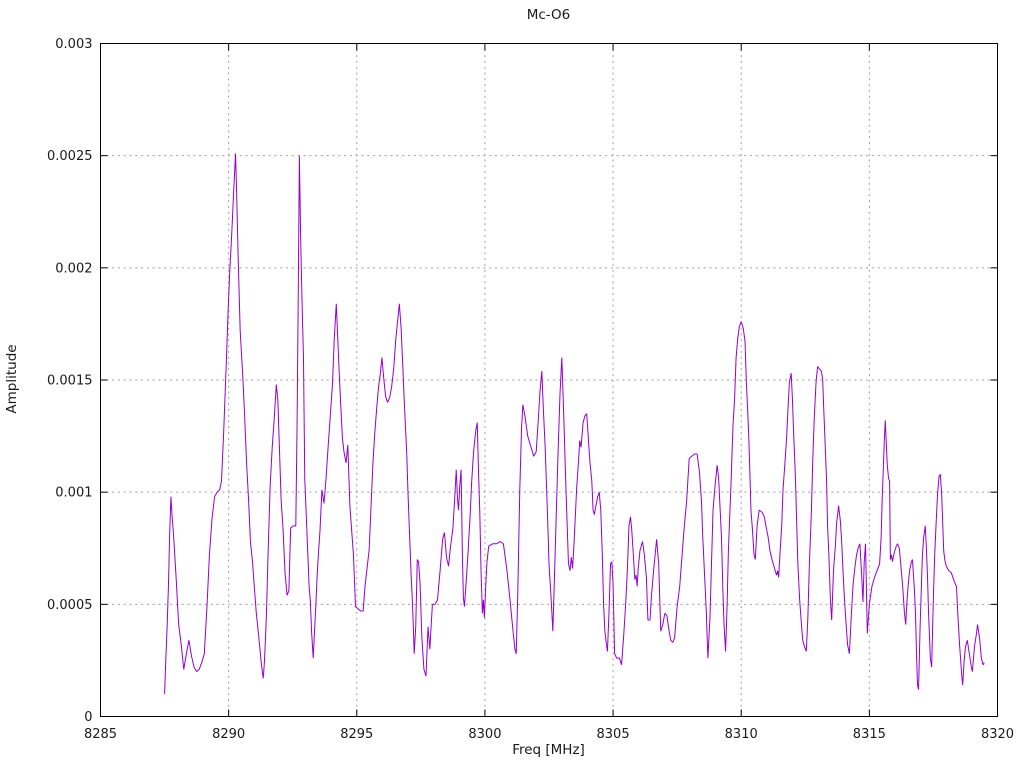 The image size is (1024, 768). What do you see at coordinates (997, 734) in the screenshot?
I see `x-tick-label: 8320` at bounding box center [997, 734].